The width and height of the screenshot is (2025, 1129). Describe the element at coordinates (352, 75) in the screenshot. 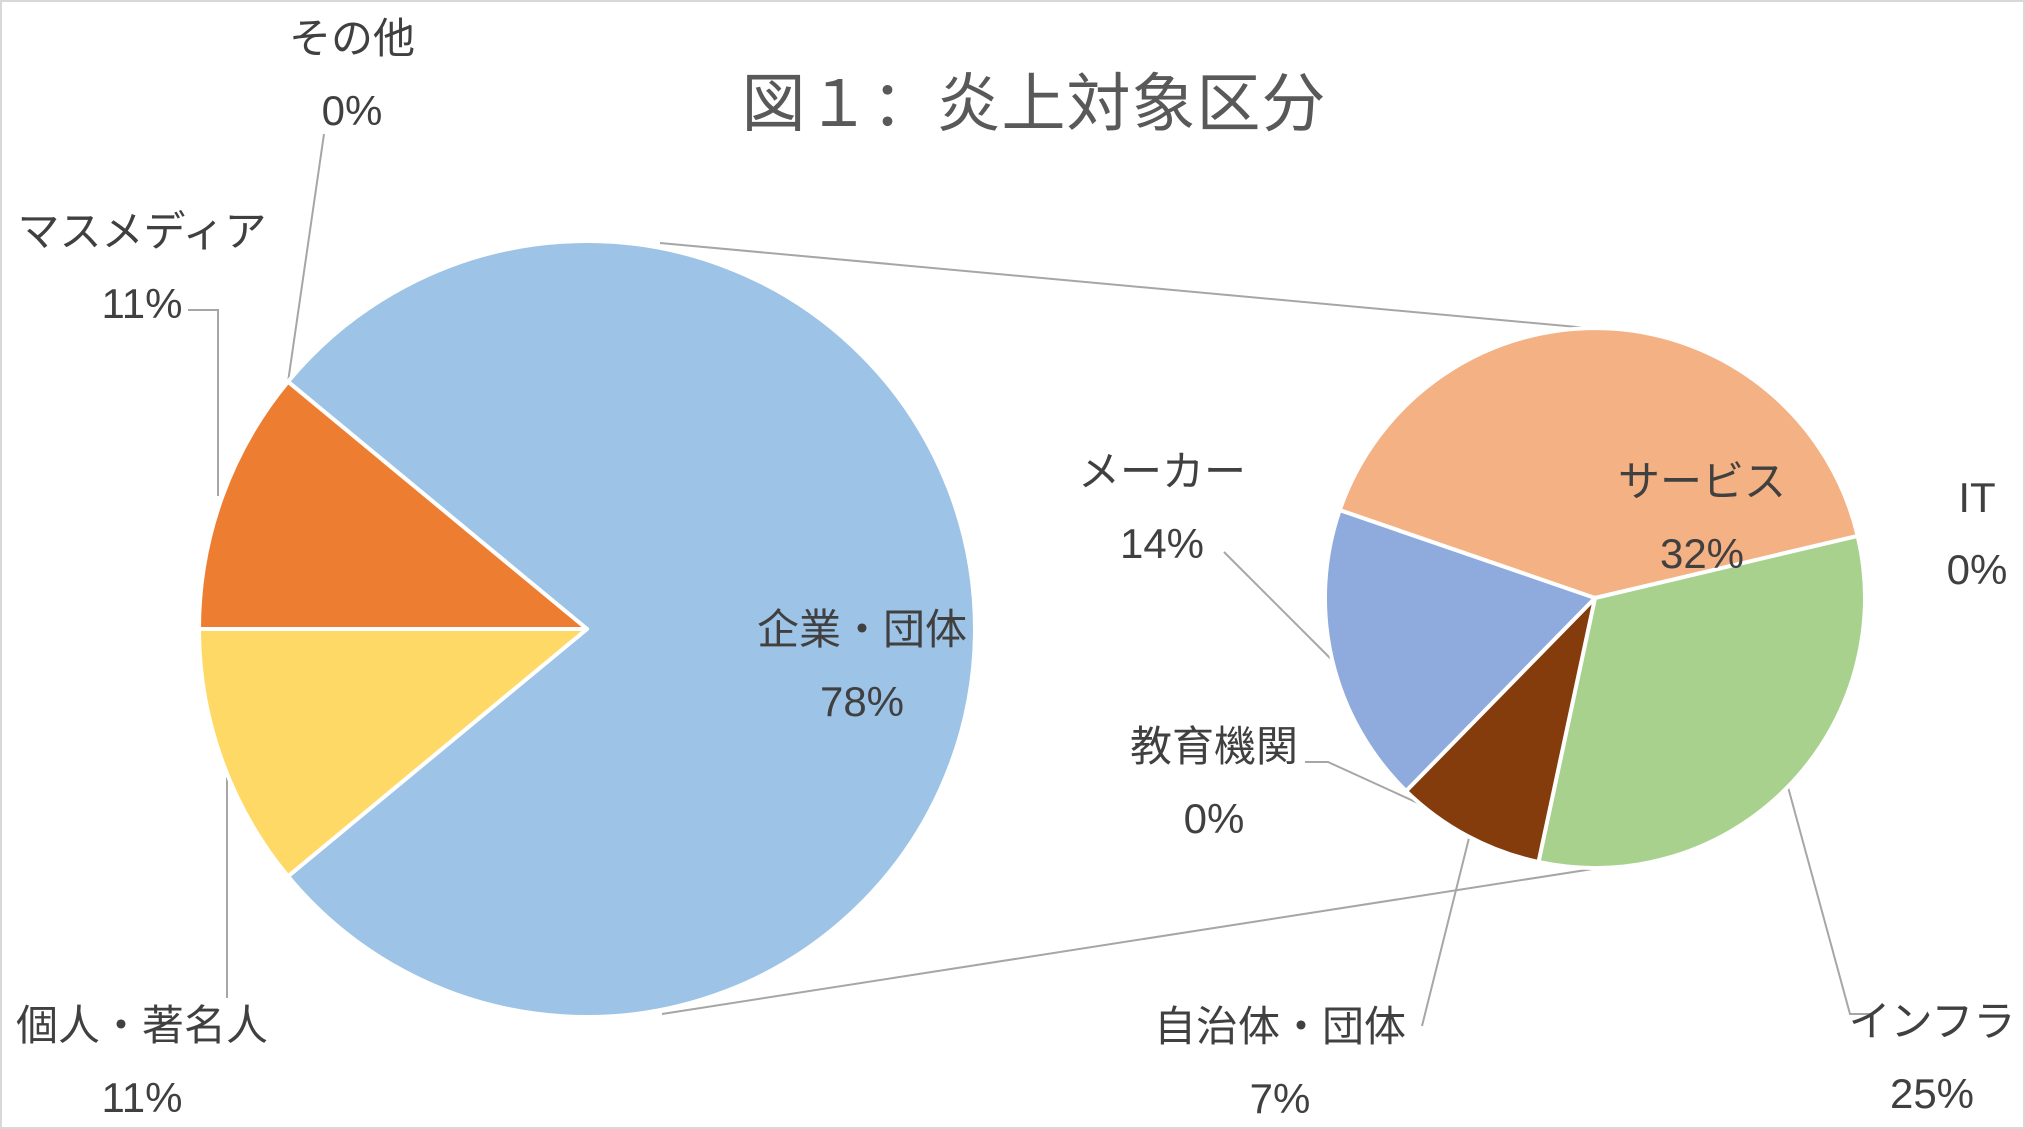

I see `label-sonota: その他 0%` at that location.